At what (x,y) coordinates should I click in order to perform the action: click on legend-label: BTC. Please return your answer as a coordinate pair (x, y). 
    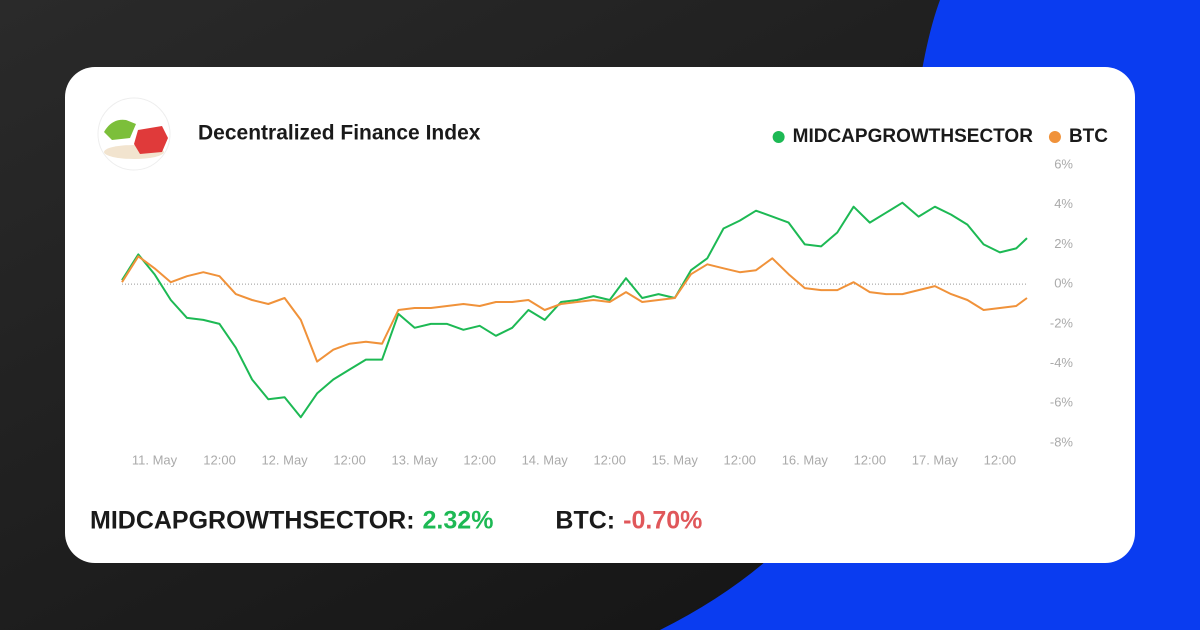
    Looking at the image, I should click on (1088, 136).